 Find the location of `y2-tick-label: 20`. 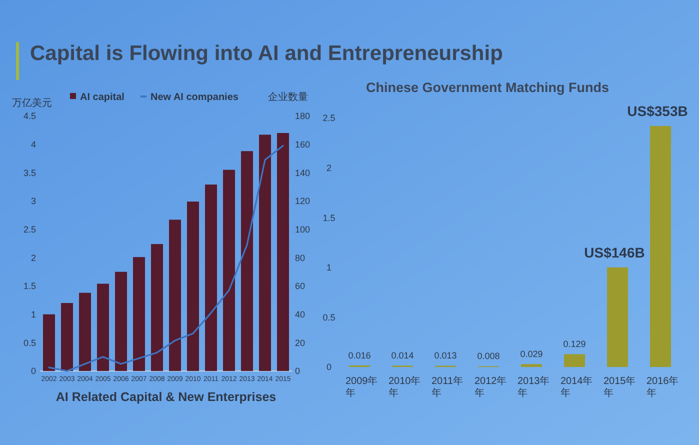

y2-tick-label: 20 is located at coordinates (300, 343).